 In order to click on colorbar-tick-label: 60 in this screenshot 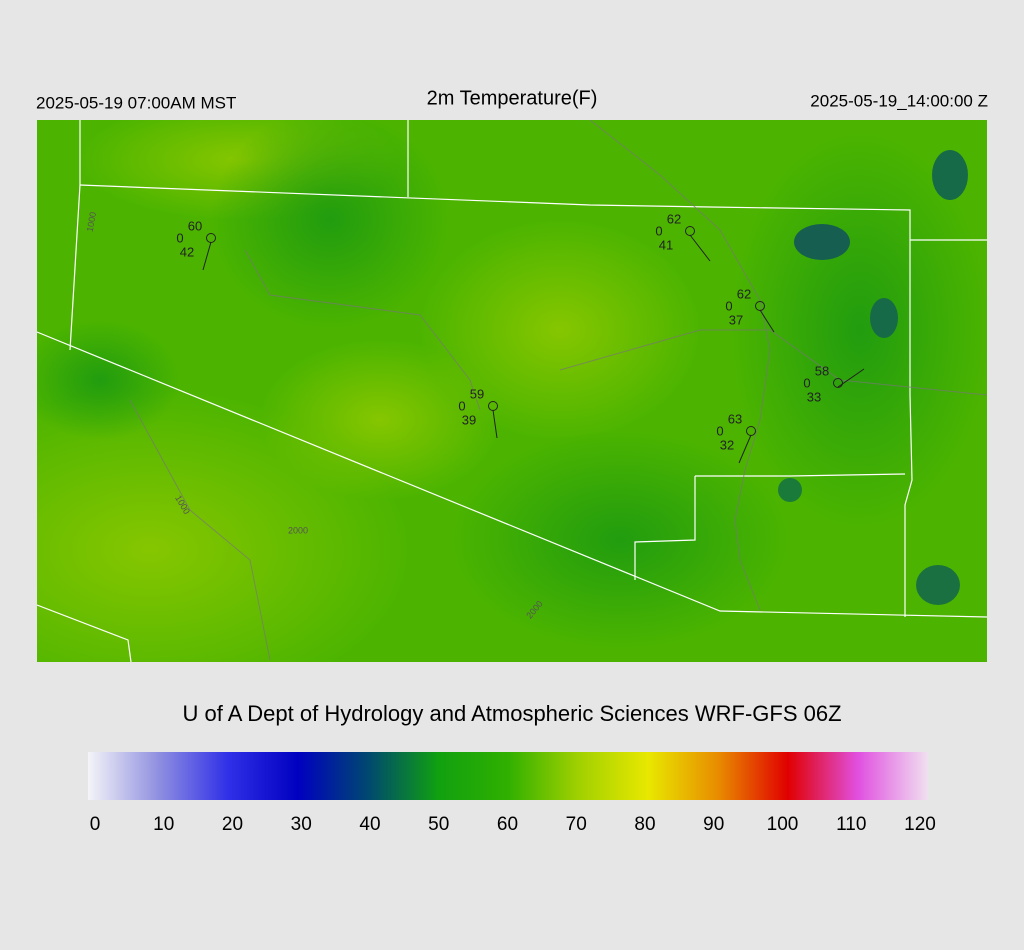, I will do `click(507, 824)`.